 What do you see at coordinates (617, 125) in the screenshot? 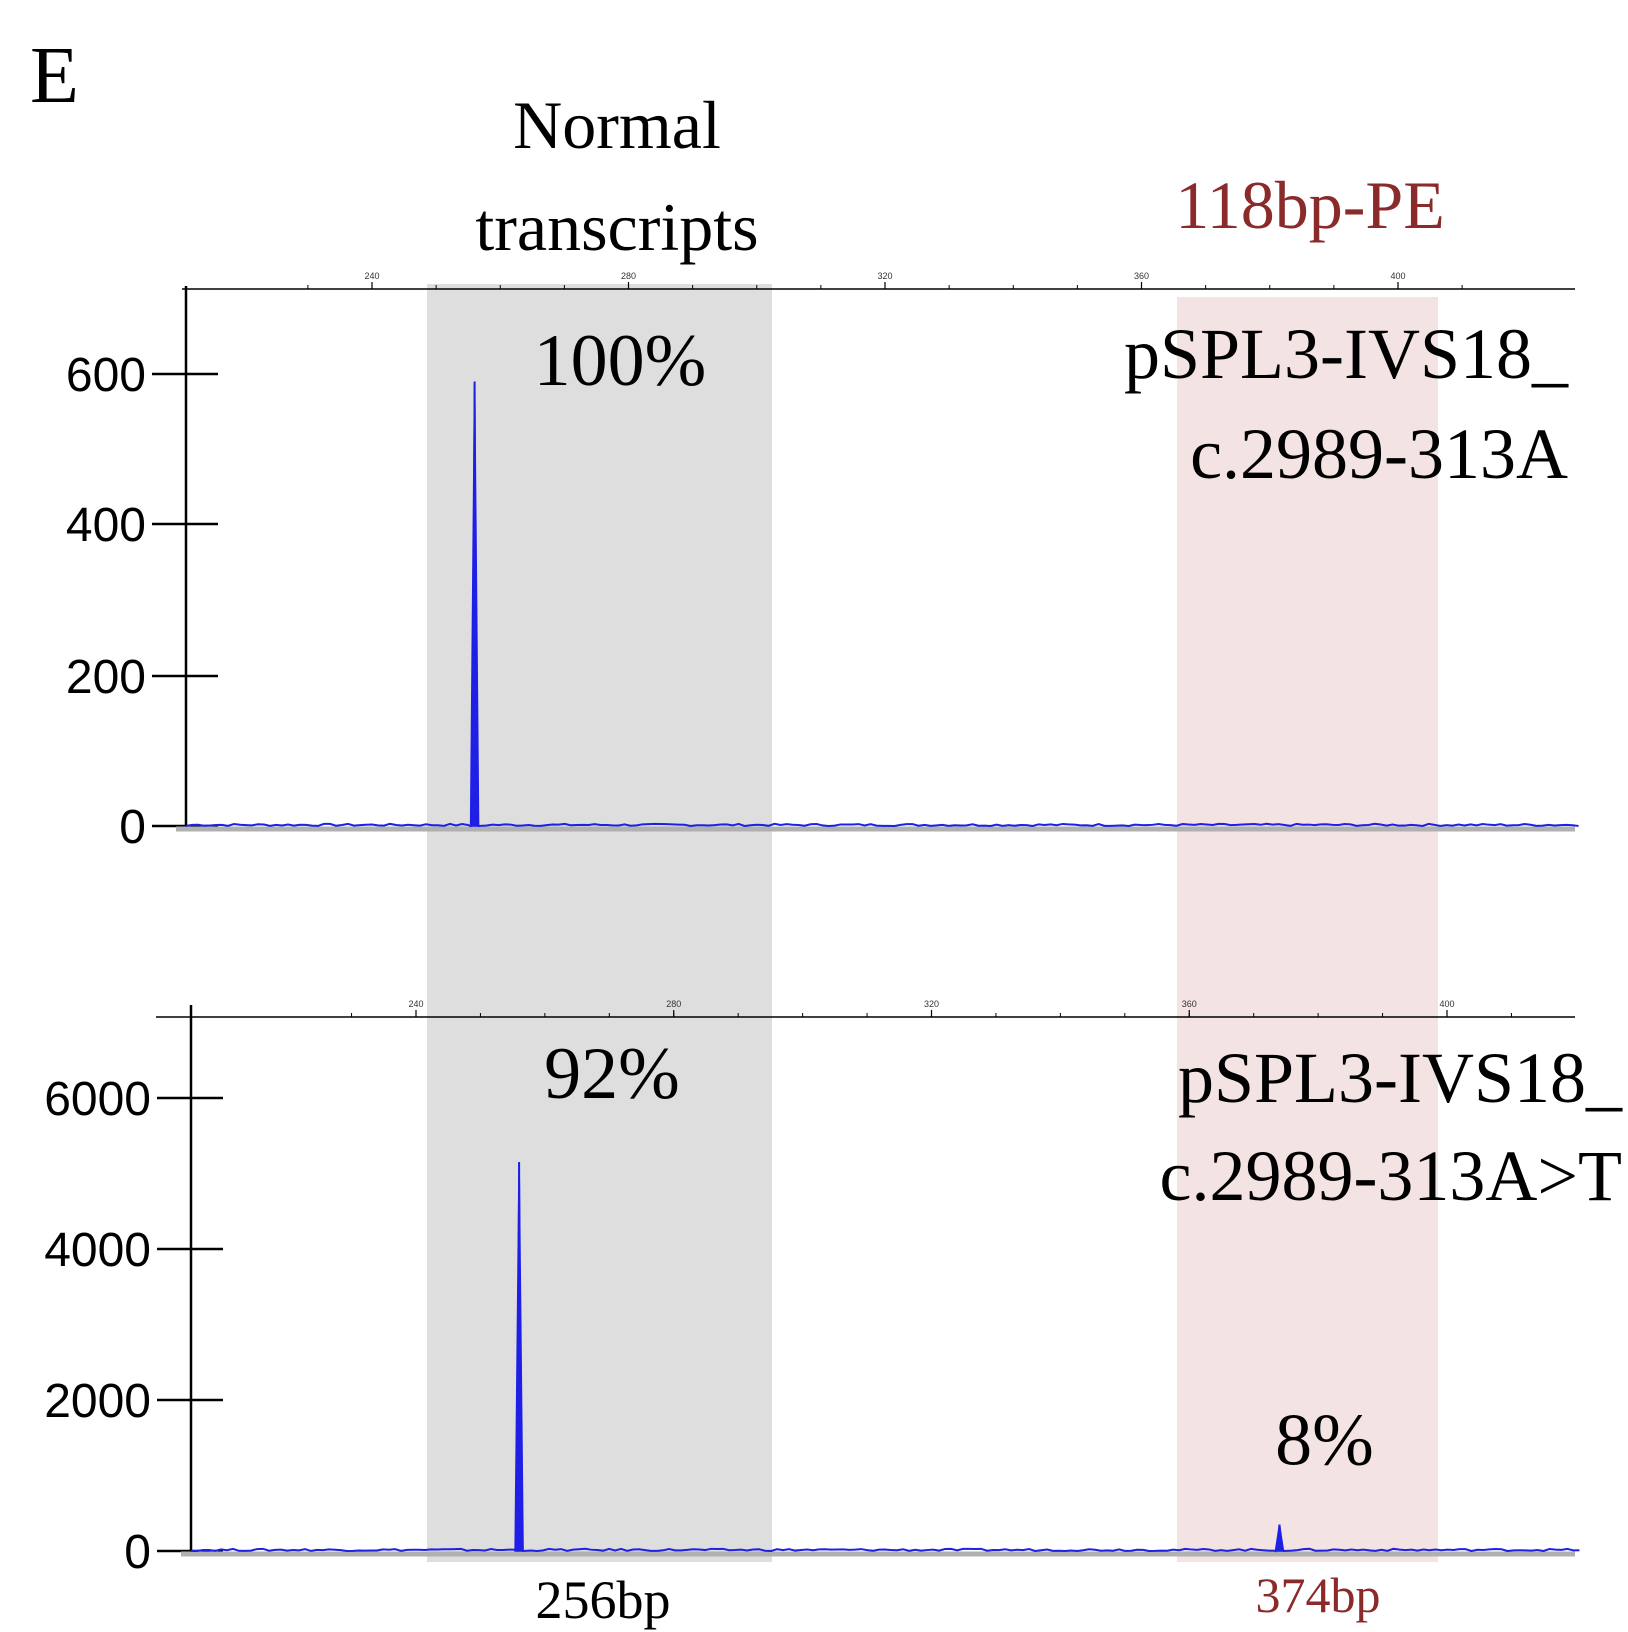
I see `normal-transcripts-label-line1: Normal` at bounding box center [617, 125].